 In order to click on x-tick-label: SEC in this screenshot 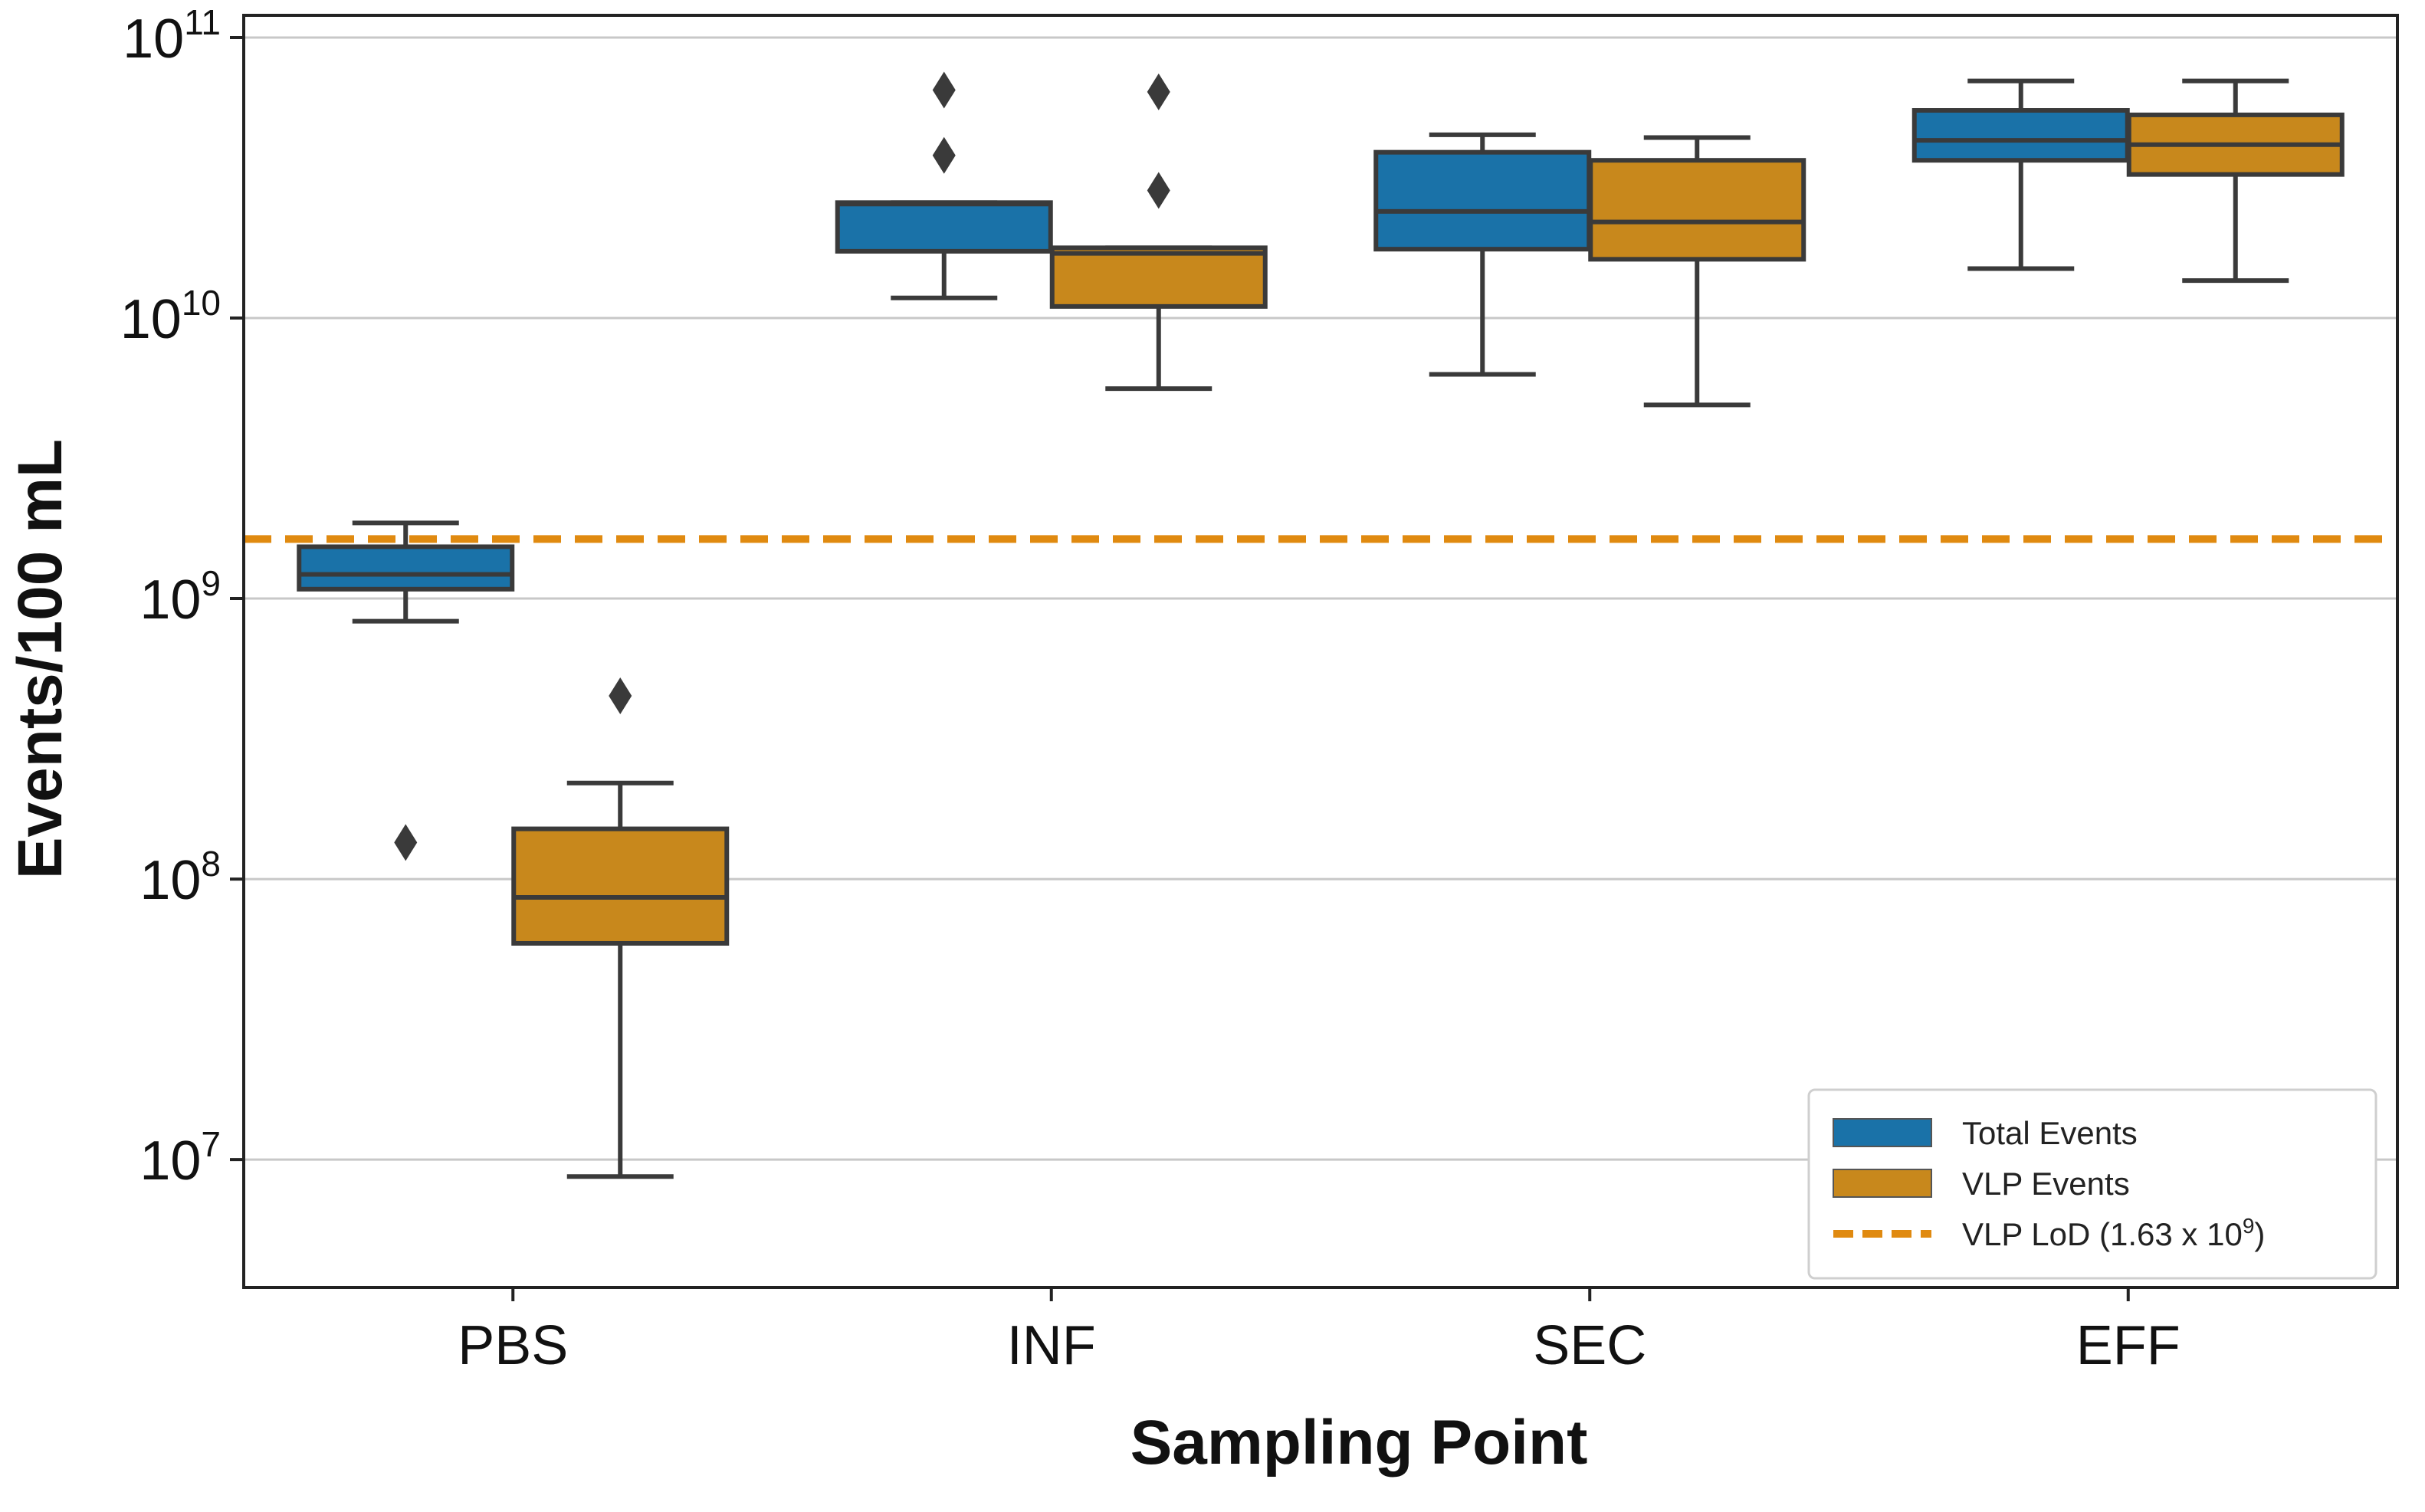, I will do `click(1589, 1346)`.